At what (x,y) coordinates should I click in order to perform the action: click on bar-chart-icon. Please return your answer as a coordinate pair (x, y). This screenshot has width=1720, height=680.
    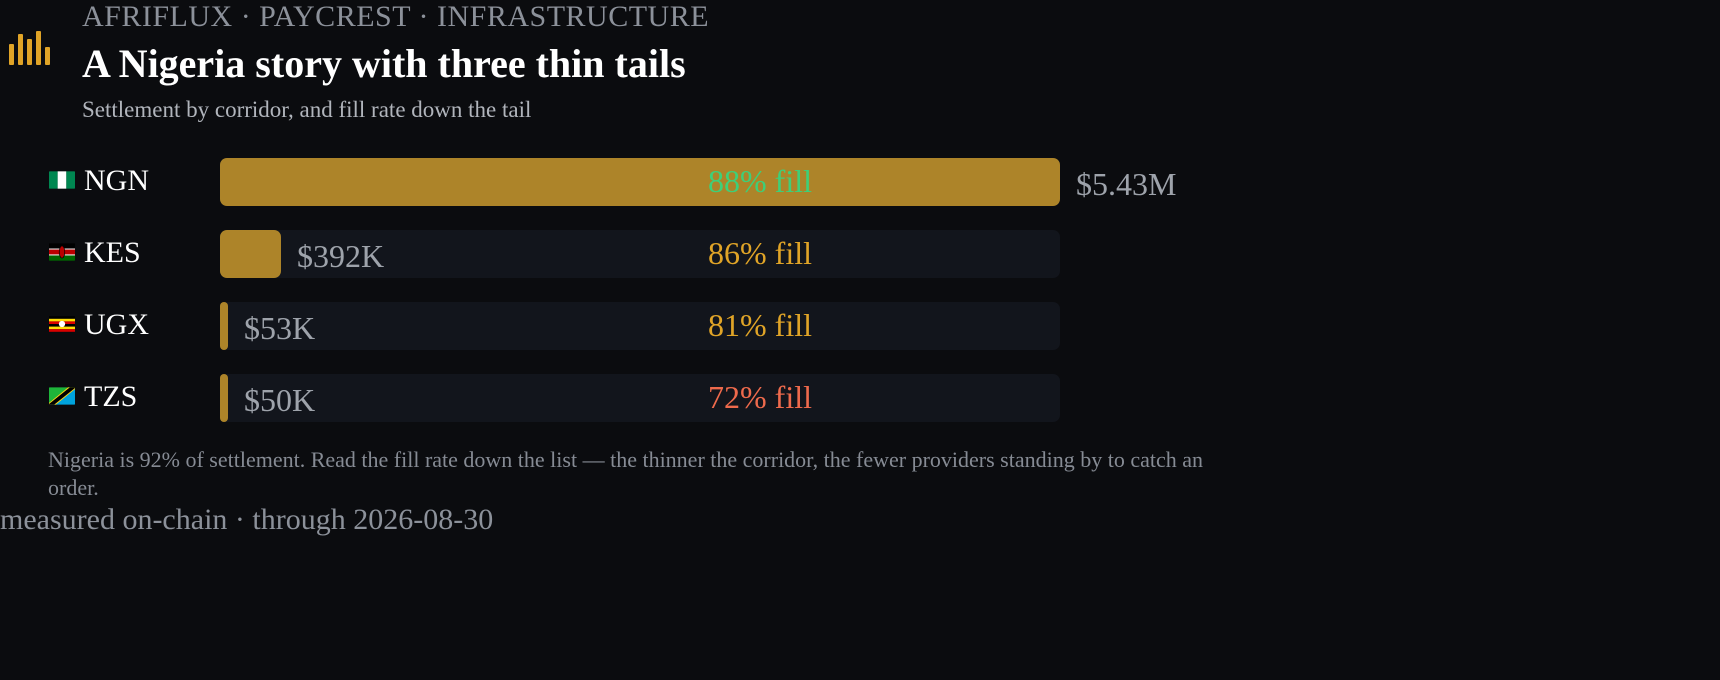
    Looking at the image, I should click on (29, 48).